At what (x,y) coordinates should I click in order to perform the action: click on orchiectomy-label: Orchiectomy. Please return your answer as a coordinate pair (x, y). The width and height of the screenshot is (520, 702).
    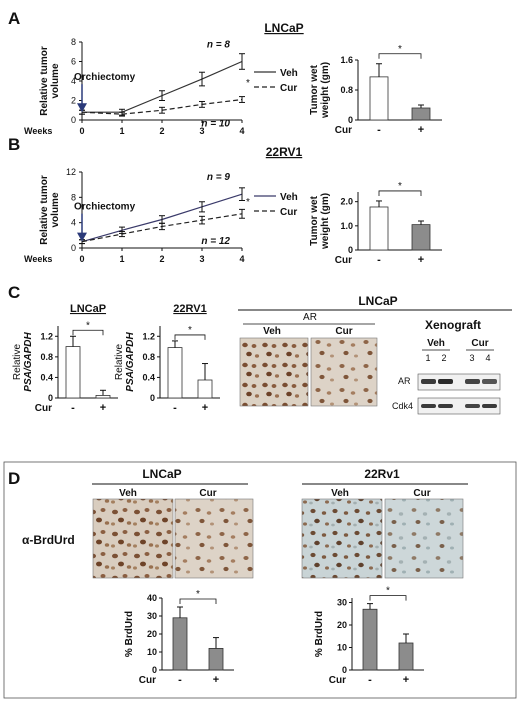
    Looking at the image, I should click on (105, 77).